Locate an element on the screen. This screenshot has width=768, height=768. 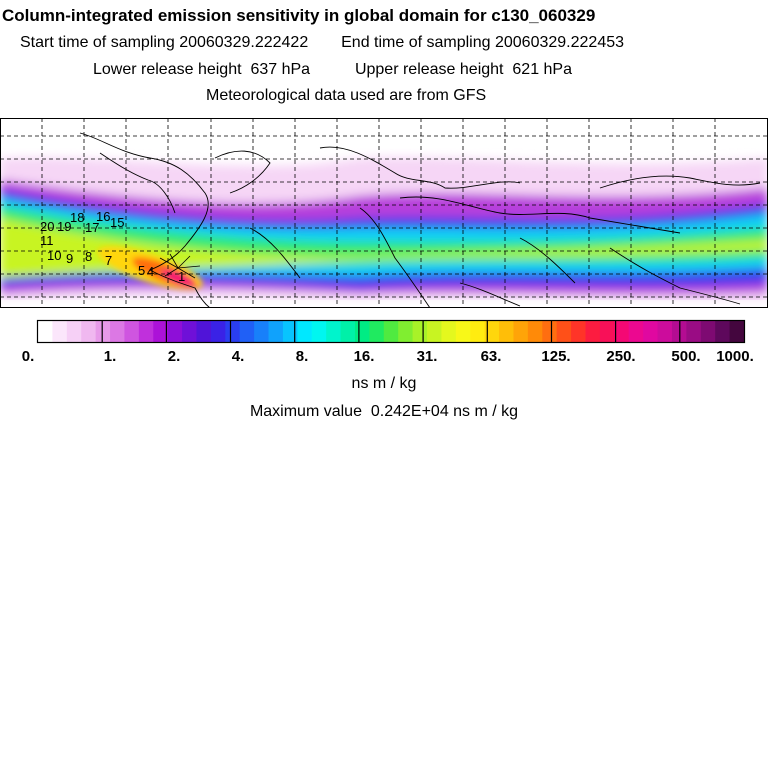
tick-label-250: 250. is located at coordinates (620, 356).